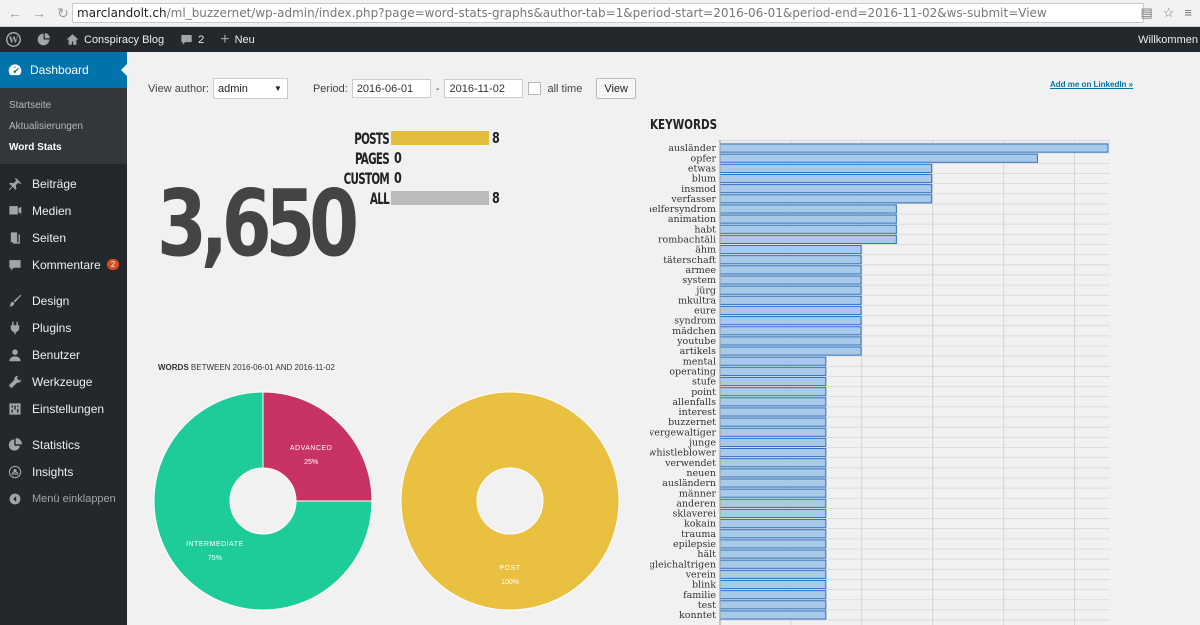 The width and height of the screenshot is (1200, 625). Describe the element at coordinates (699, 280) in the screenshot. I see `keyword-label: system` at that location.